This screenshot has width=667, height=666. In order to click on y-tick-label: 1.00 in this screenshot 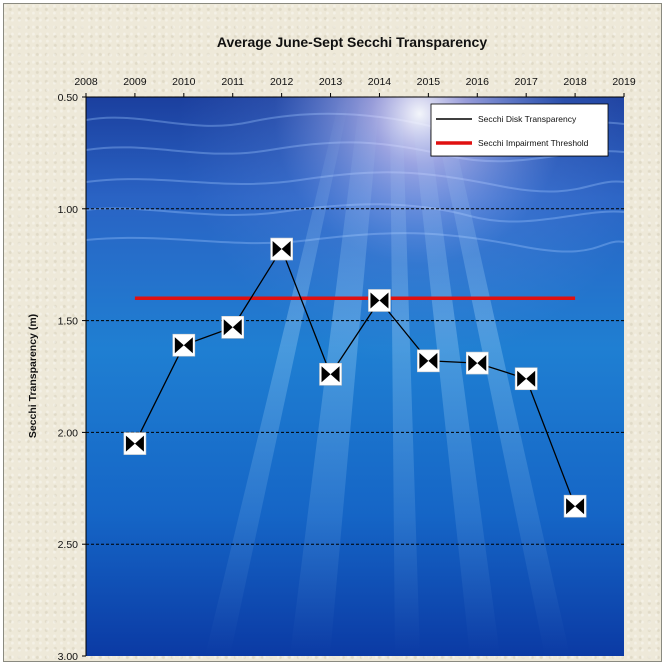, I will do `click(68, 210)`.